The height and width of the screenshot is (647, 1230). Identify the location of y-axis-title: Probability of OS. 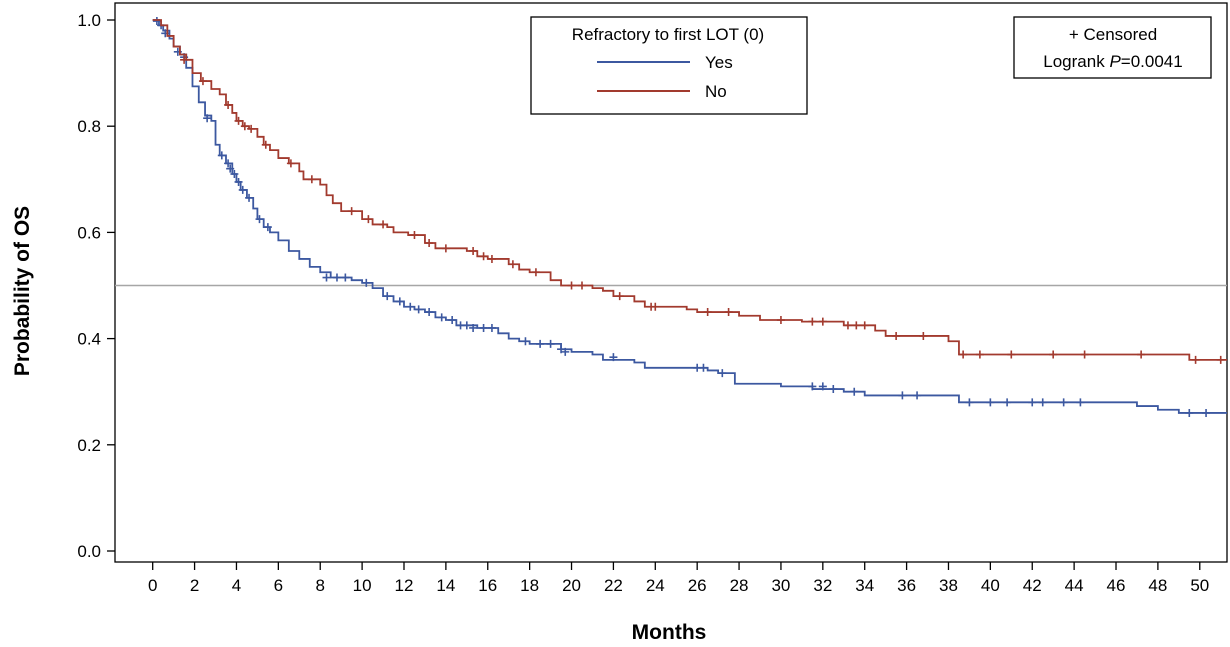
(22, 291).